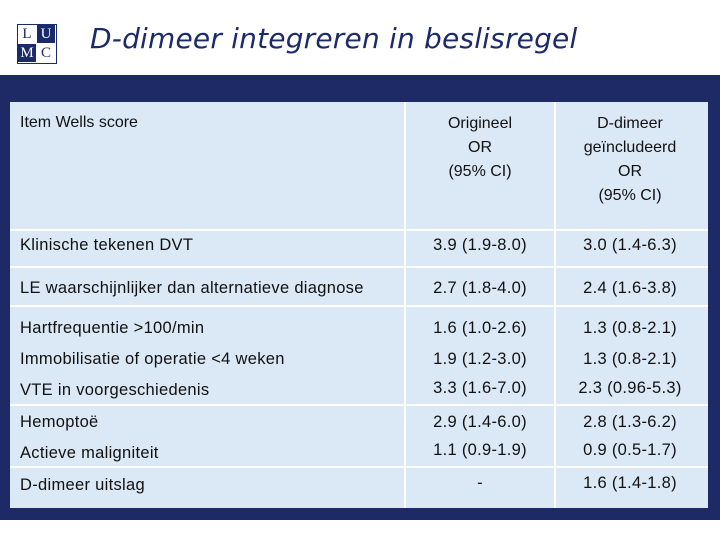 The width and height of the screenshot is (720, 540). I want to click on header-line: D-dimeer, so click(630, 123).